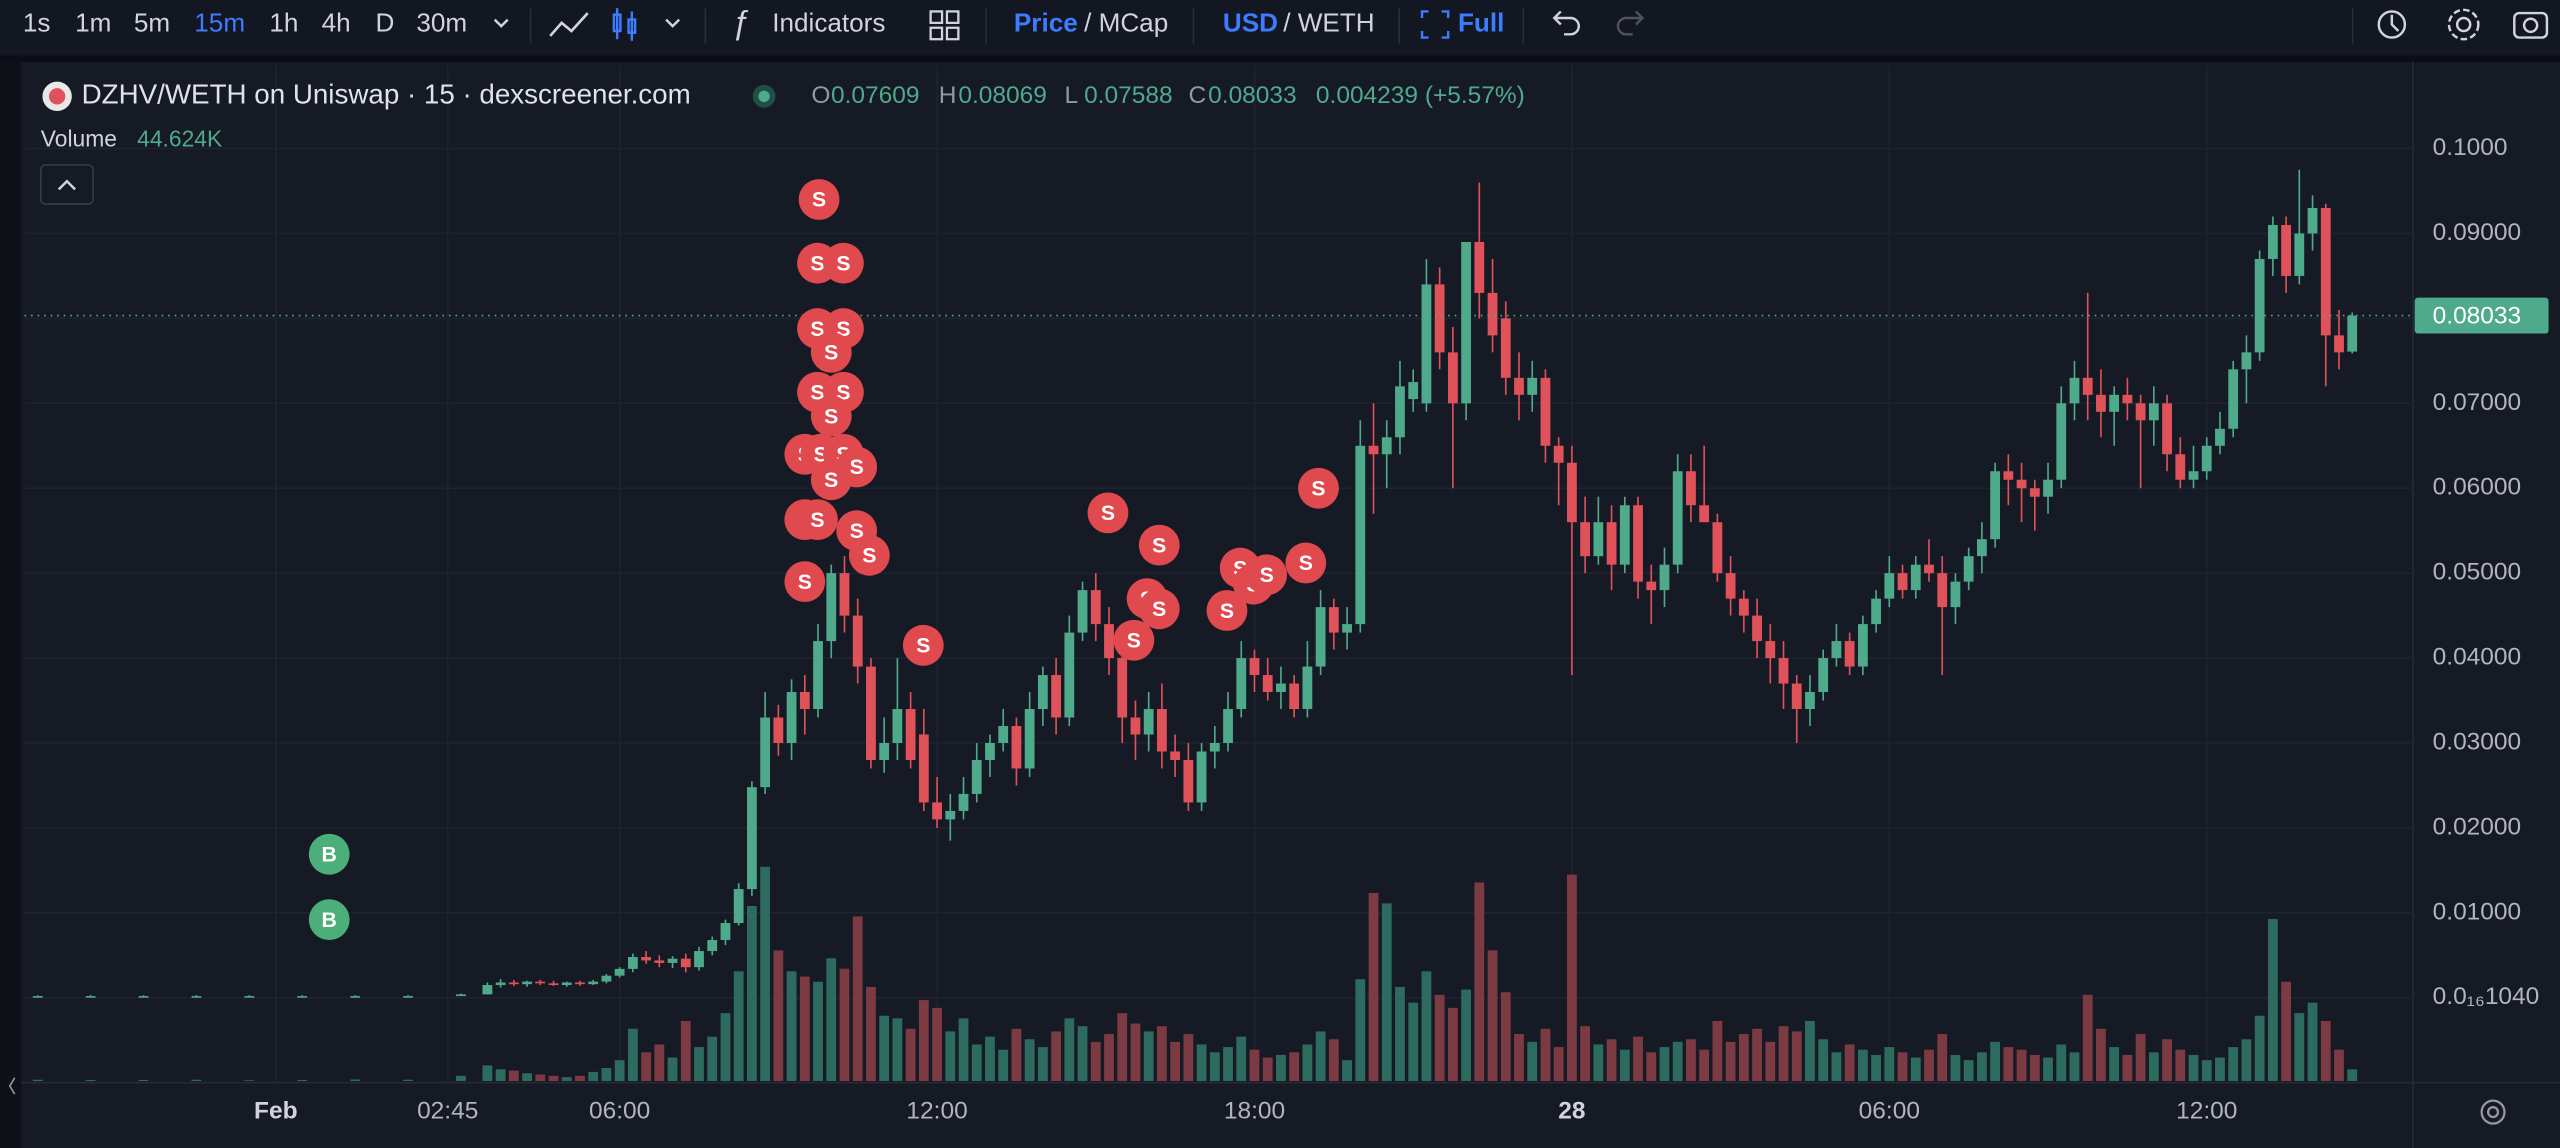 The image size is (2560, 1148). Describe the element at coordinates (219, 22) in the screenshot. I see `interval-active: 15m` at that location.